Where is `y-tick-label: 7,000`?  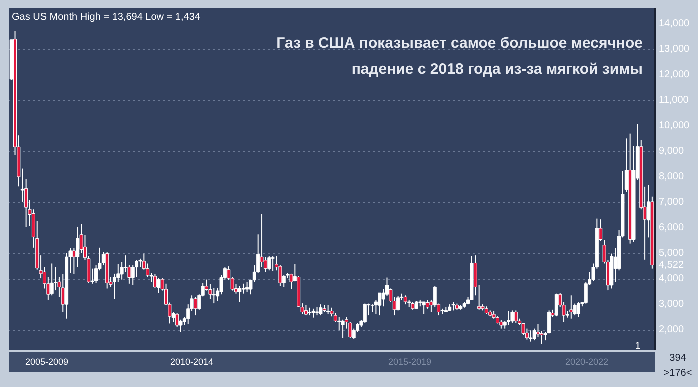 y-tick-label: 7,000 is located at coordinates (671, 202).